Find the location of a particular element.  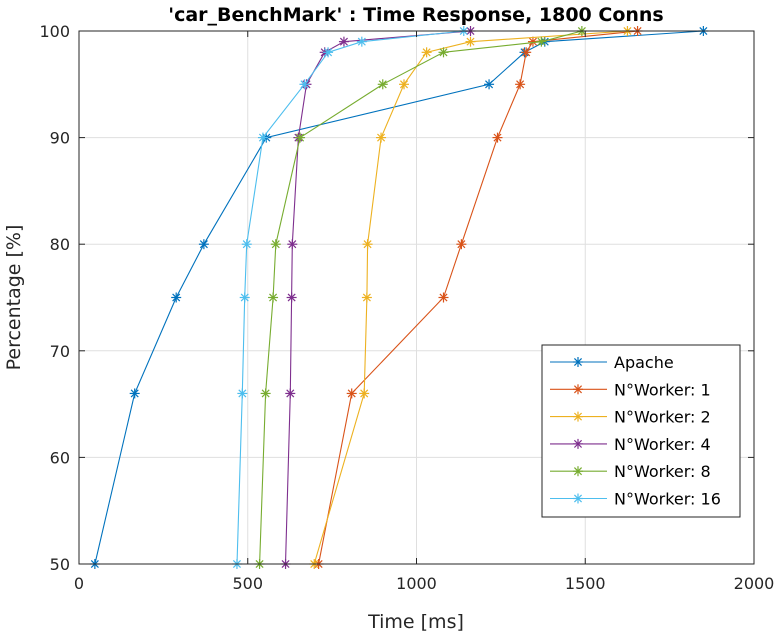

legend-item: N°Worker: 8 is located at coordinates (630, 471).